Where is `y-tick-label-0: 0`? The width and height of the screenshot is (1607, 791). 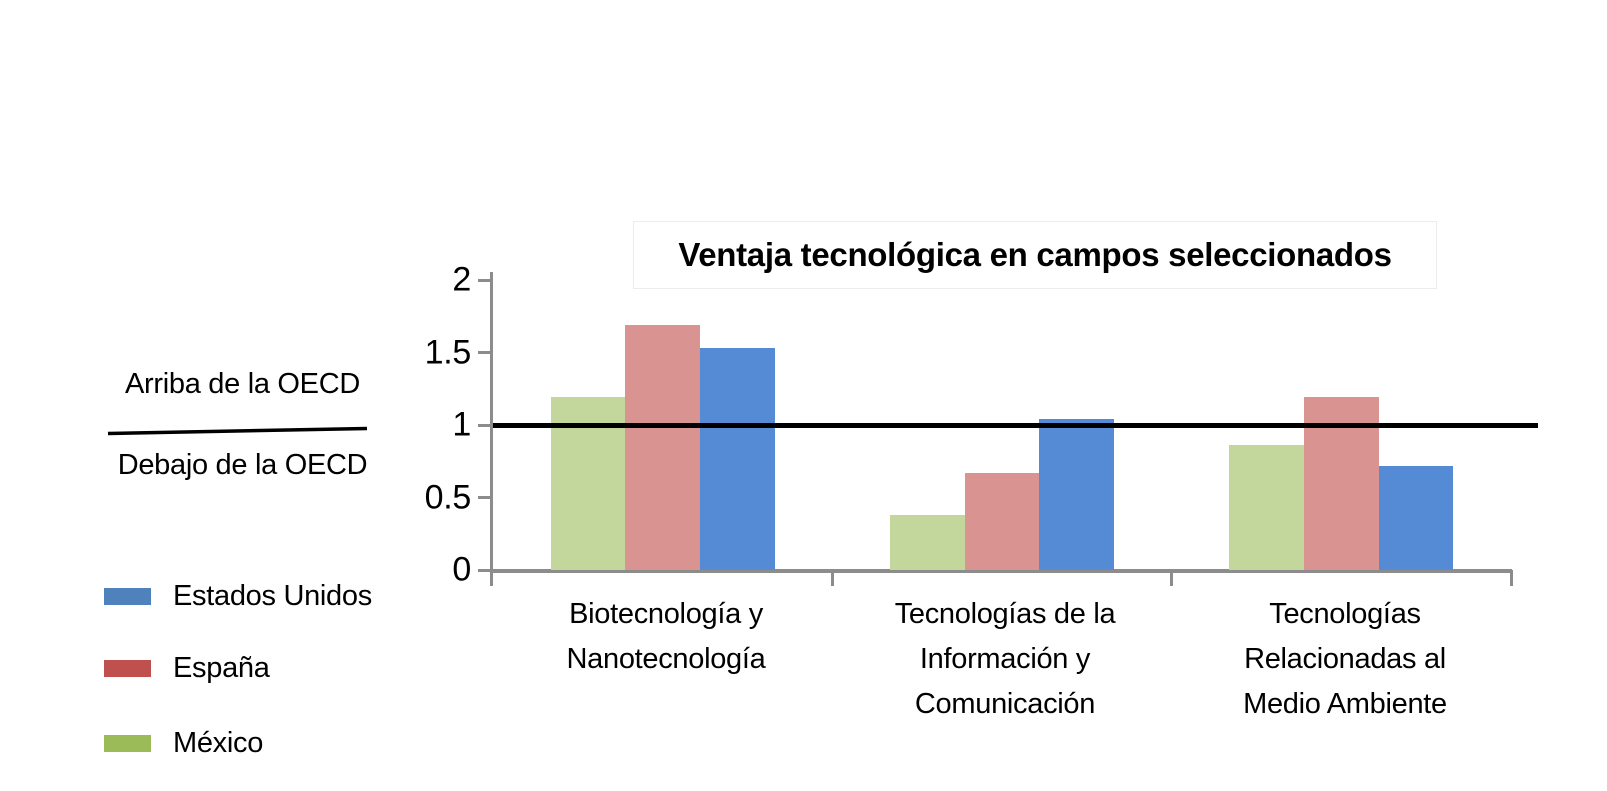 y-tick-label-0: 0 is located at coordinates (461, 569).